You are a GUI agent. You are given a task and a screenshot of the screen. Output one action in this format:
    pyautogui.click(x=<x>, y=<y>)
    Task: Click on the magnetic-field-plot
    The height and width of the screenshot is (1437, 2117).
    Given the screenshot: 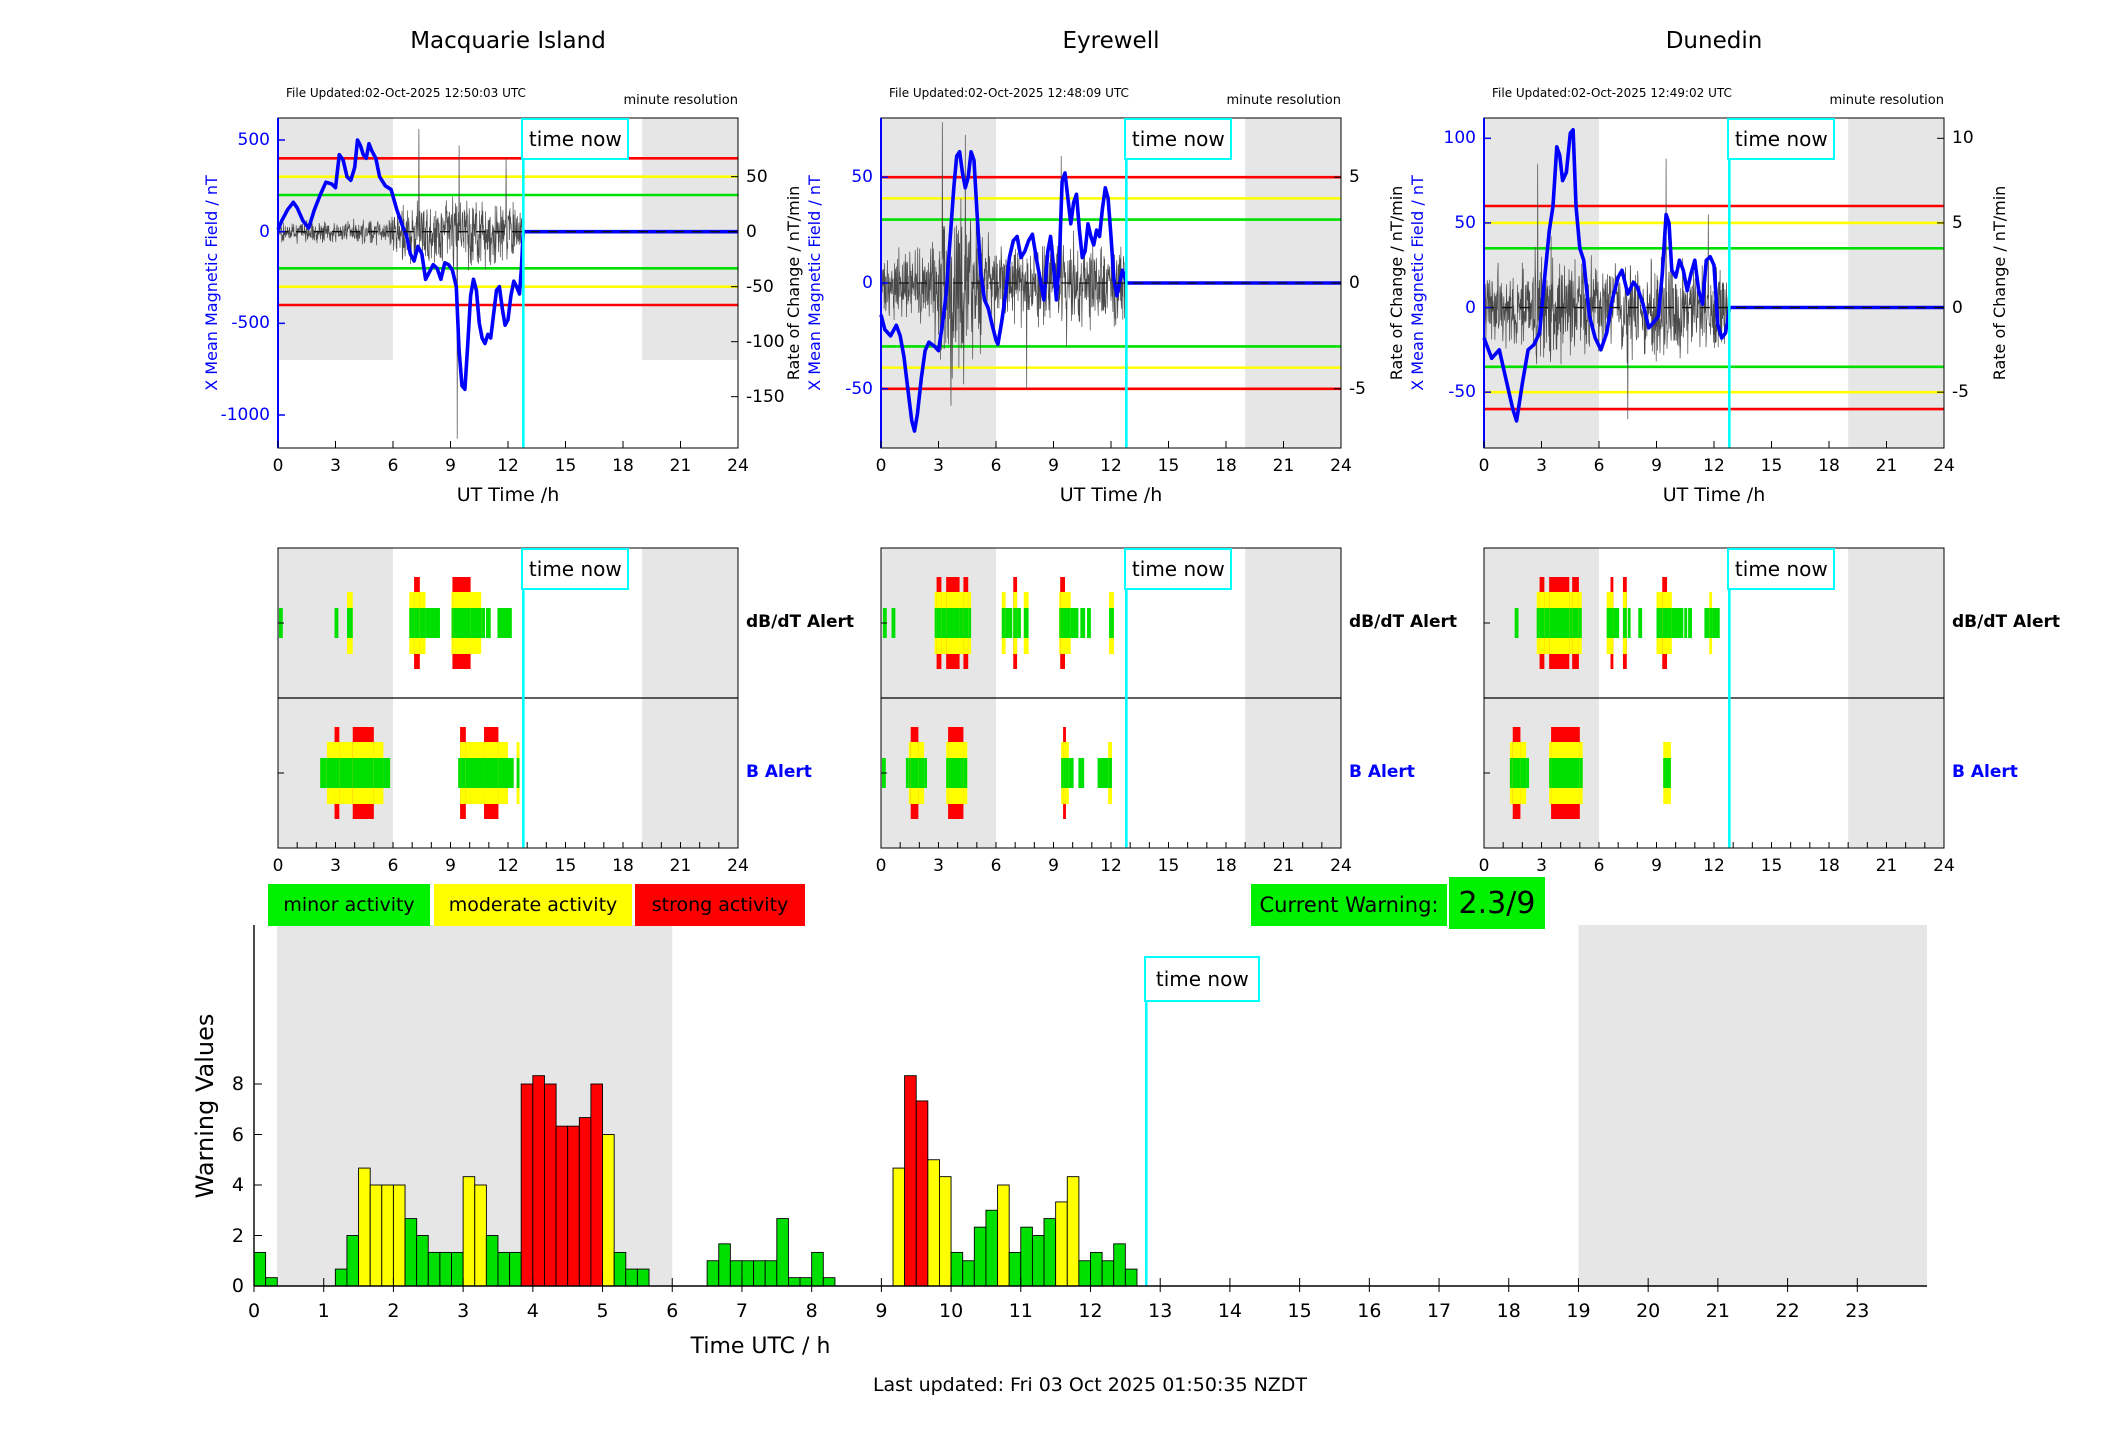 What is the action you would take?
    pyautogui.click(x=507, y=283)
    